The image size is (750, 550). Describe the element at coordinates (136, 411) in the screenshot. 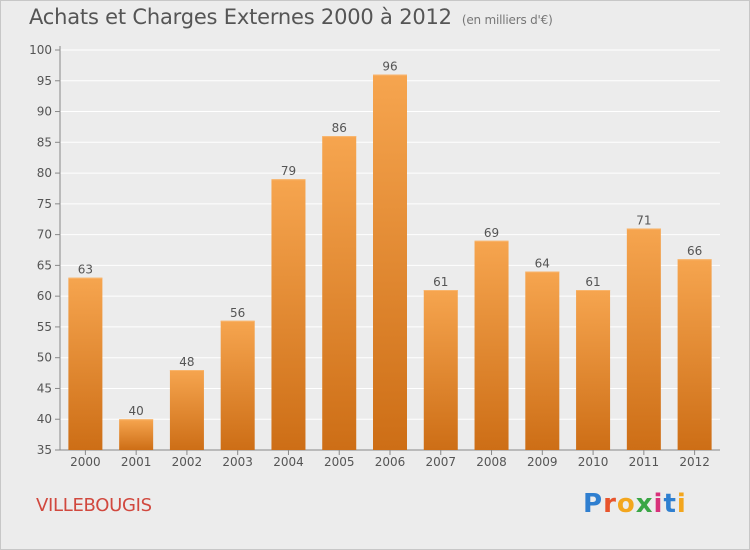

I see `data-label: 40` at that location.